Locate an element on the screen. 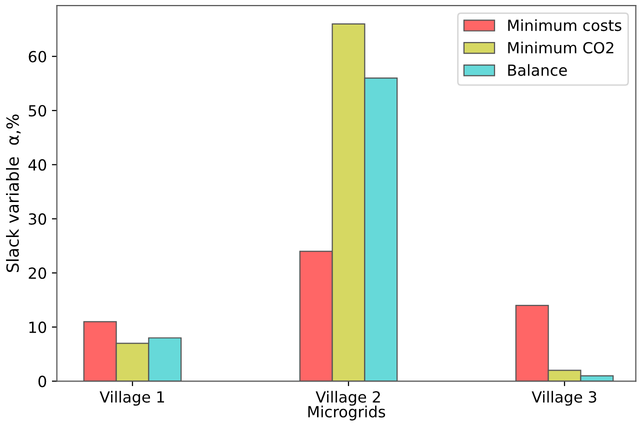  y-tick-label: 20 is located at coordinates (37, 273).